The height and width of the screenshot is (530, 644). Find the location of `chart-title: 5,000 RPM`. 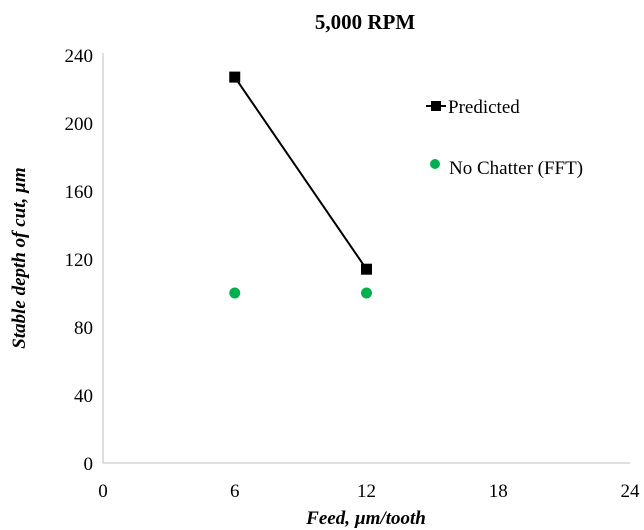

chart-title: 5,000 RPM is located at coordinates (365, 22).